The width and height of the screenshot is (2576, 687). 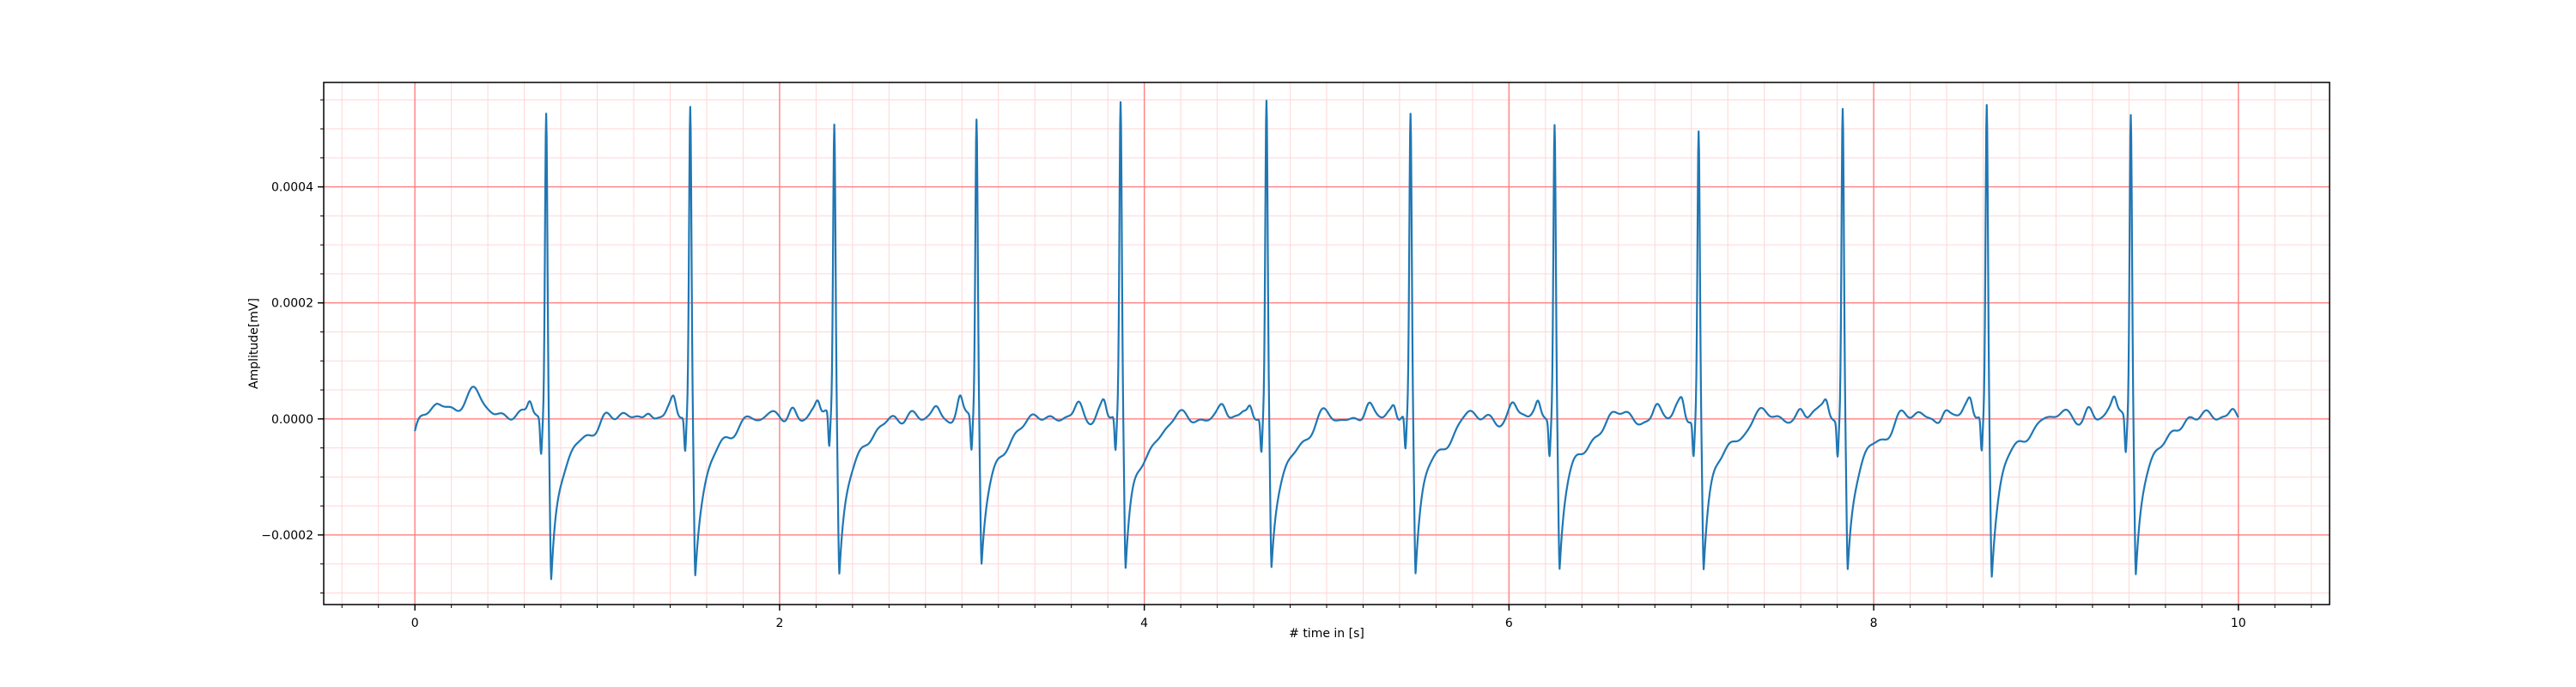 I want to click on x-tick-label: 10, so click(x=2238, y=623).